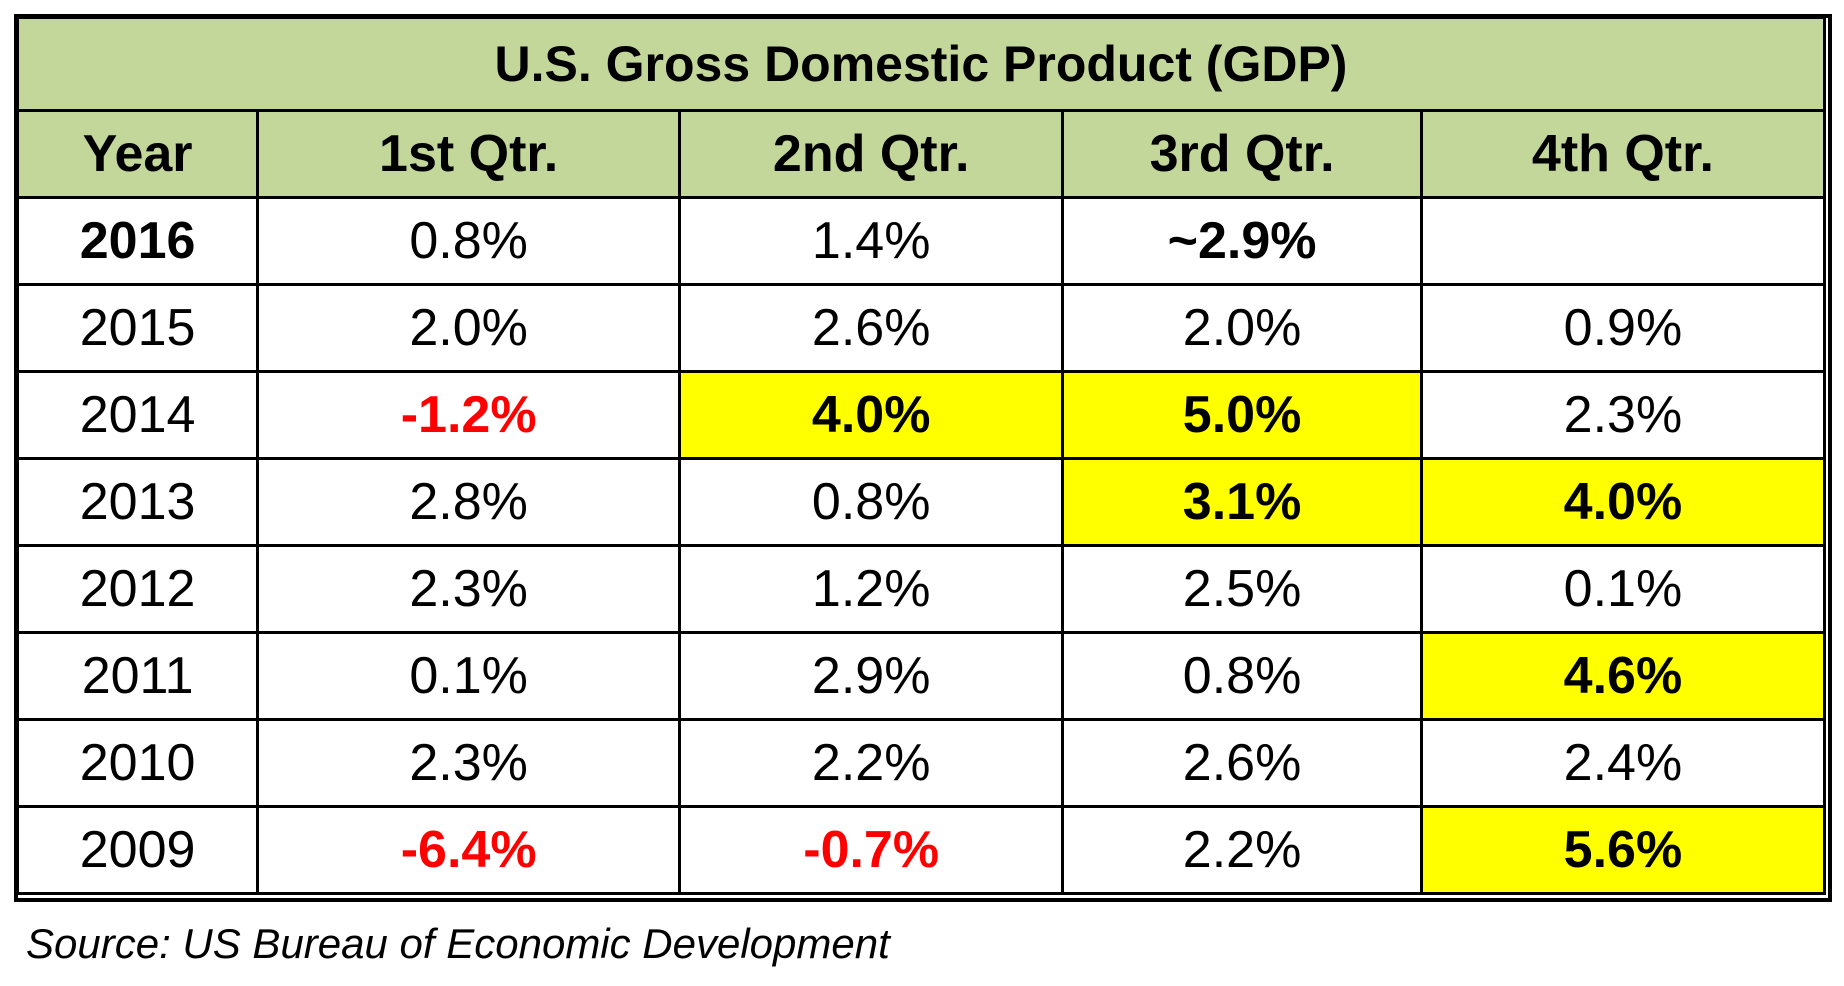 Image resolution: width=1844 pixels, height=986 pixels. What do you see at coordinates (1623, 328) in the screenshot?
I see `value-cell-q4: 0.9%` at bounding box center [1623, 328].